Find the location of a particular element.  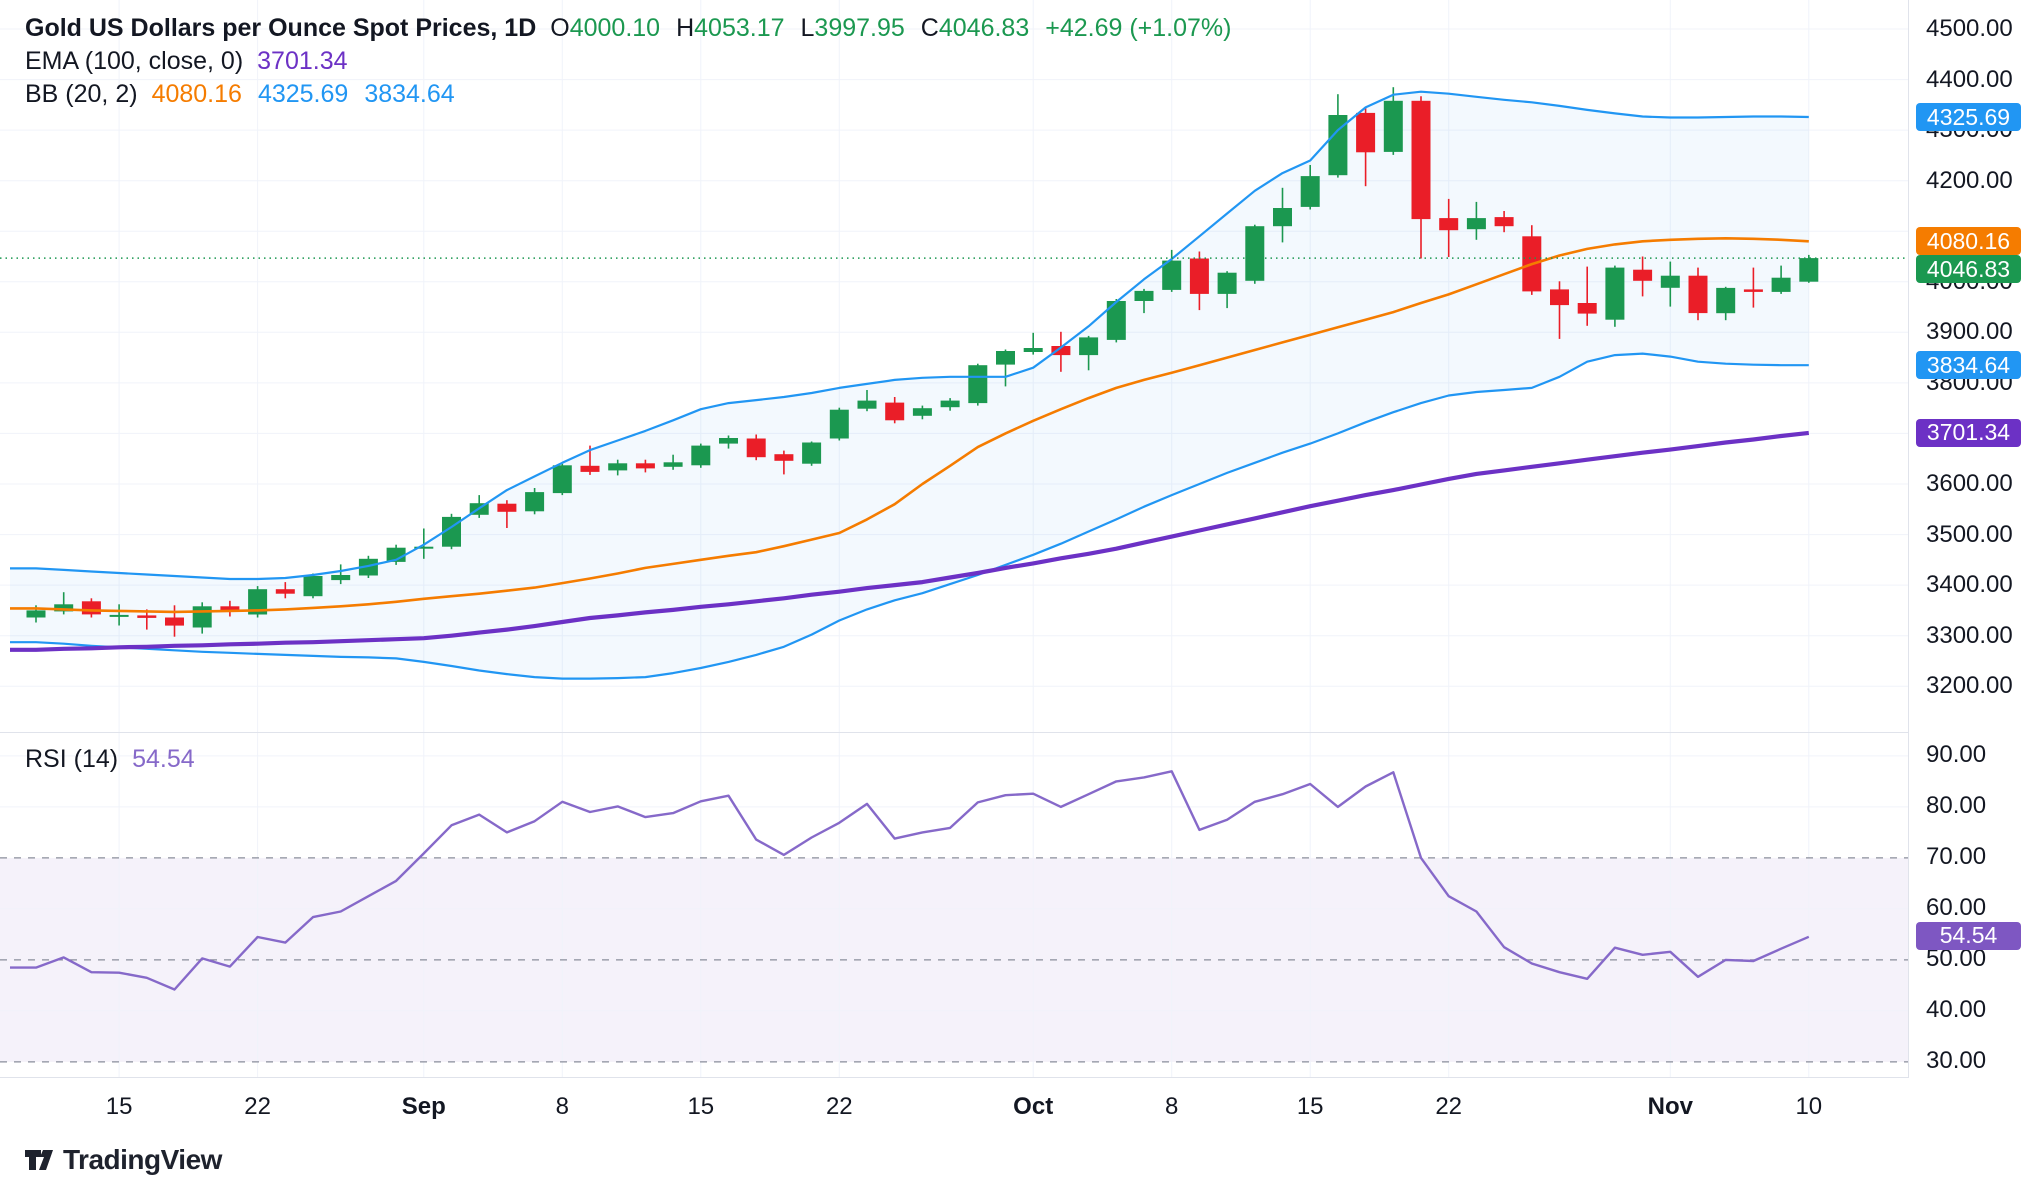

price-axis-label: 3500.00 is located at coordinates (1969, 534).